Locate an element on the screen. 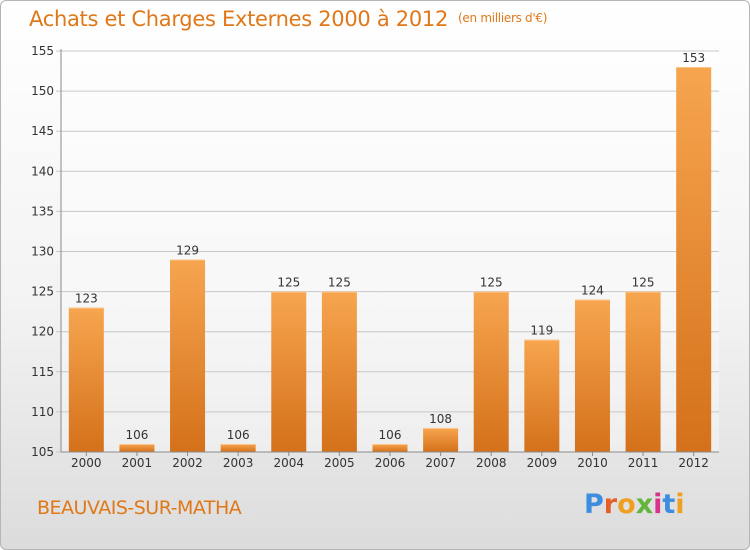  x-tick-label: 2003 is located at coordinates (238, 463).